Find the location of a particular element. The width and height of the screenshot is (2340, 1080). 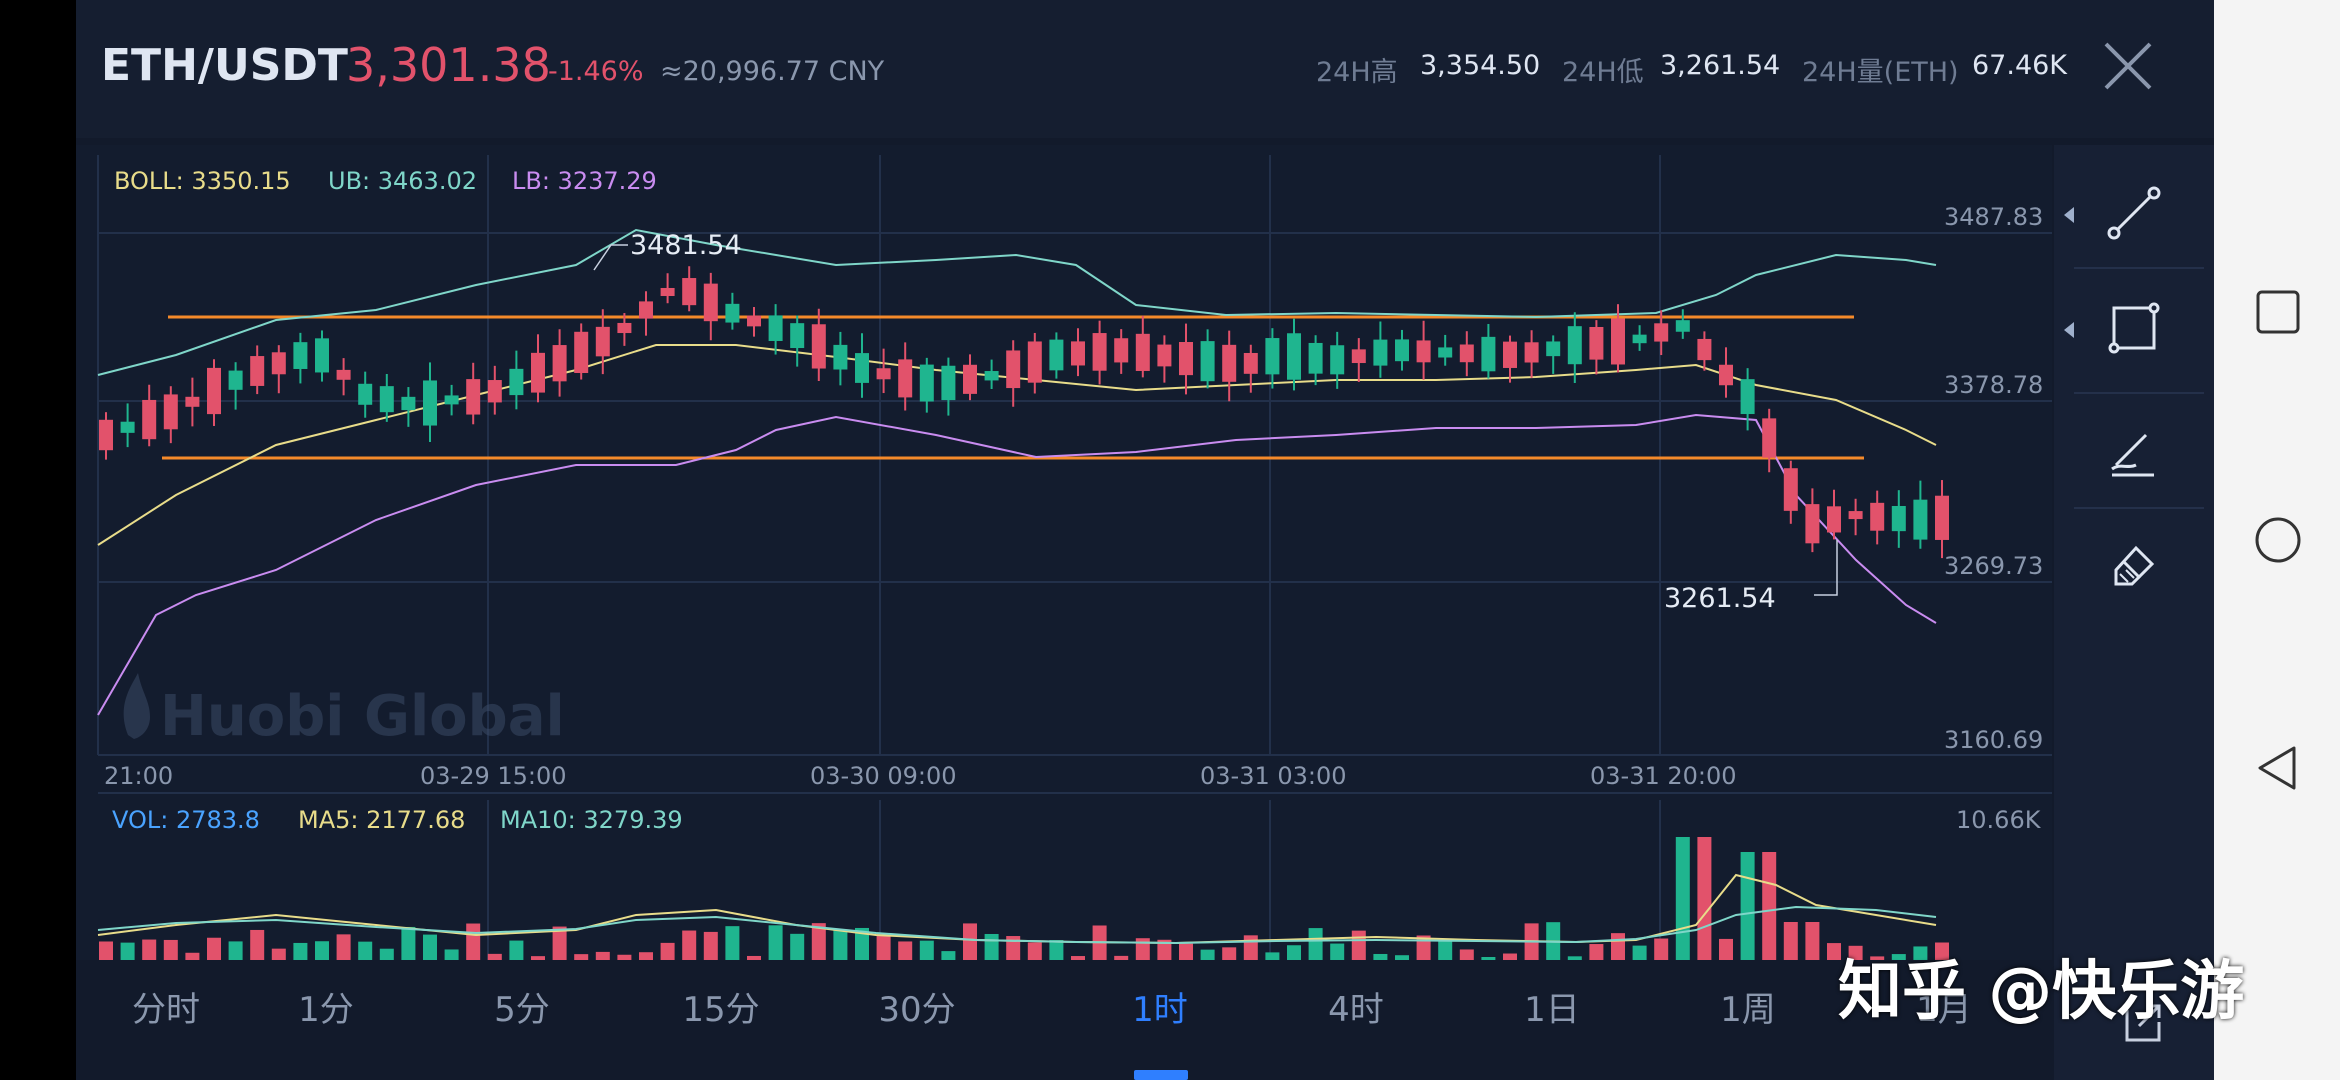

back-button is located at coordinates (2278, 770).